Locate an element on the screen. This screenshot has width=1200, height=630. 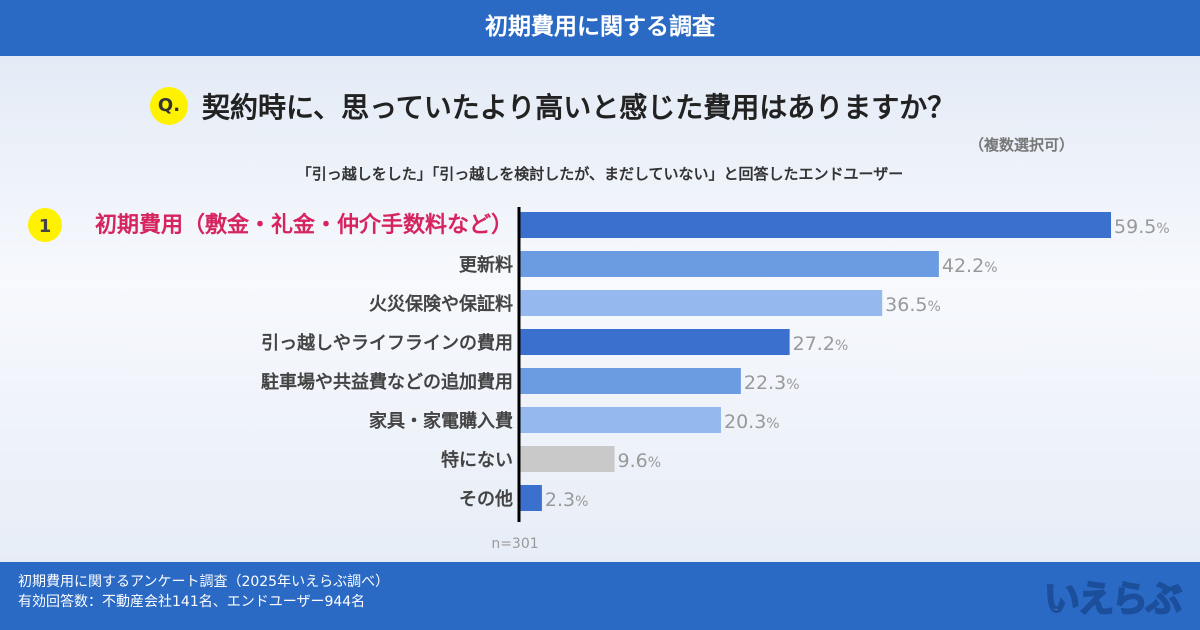
question-note: （複数選択可） is located at coordinates (1021, 145).